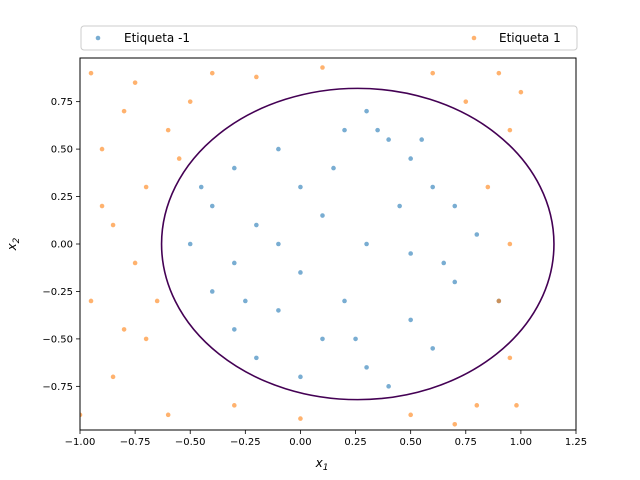 Image resolution: width=640 pixels, height=480 pixels. Describe the element at coordinates (355, 442) in the screenshot. I see `x-tick-label-5: 0.25` at that location.